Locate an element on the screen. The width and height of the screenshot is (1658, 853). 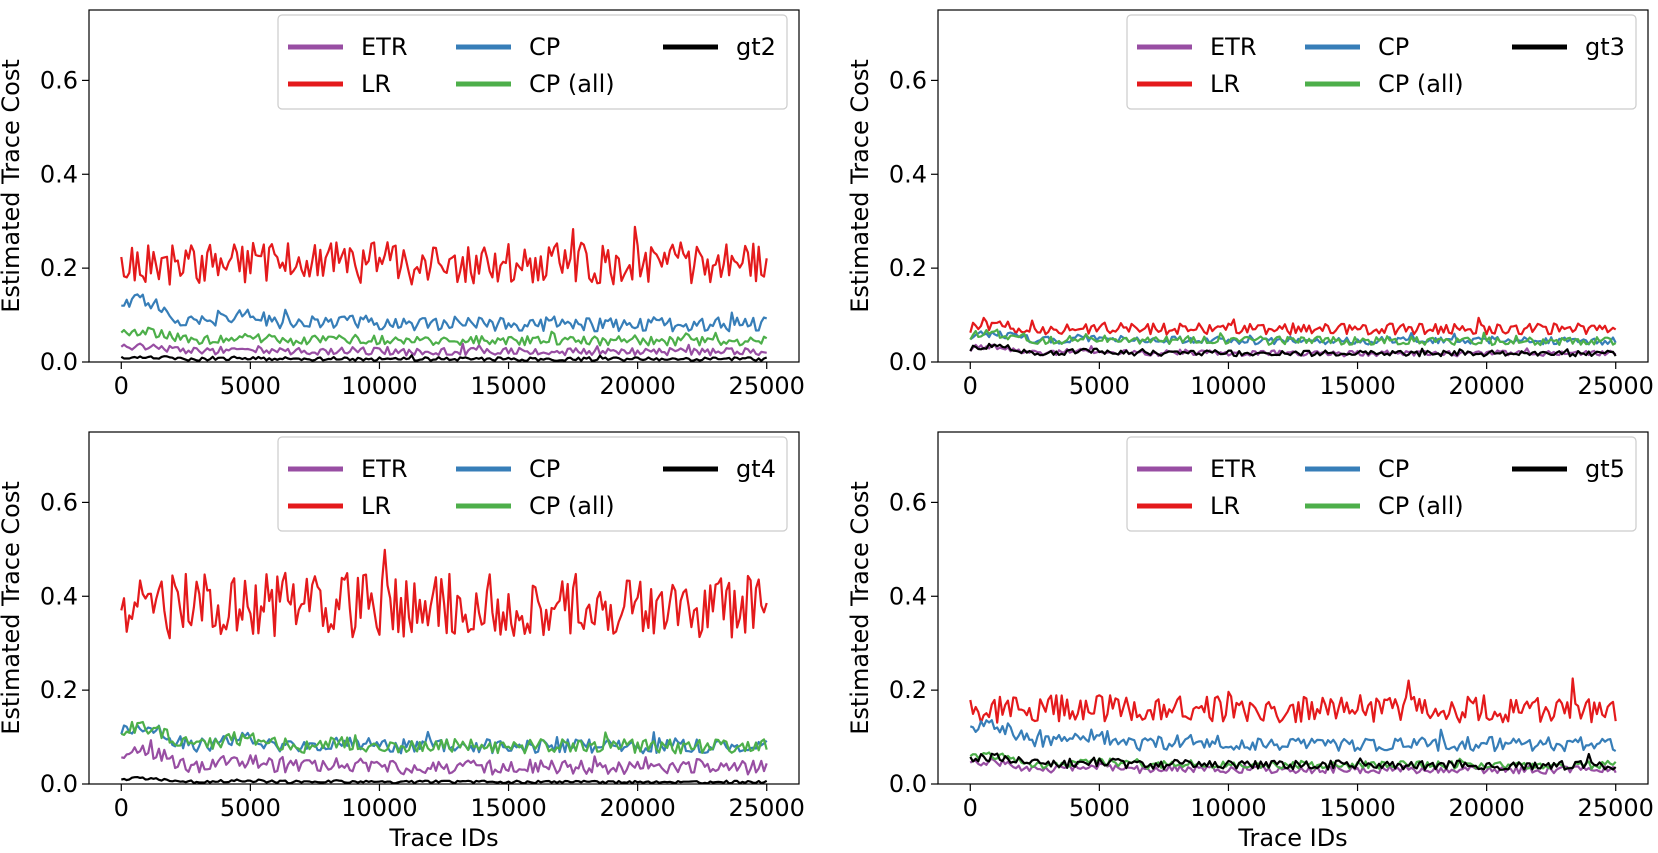
series-line-gt4 is located at coordinates (444, 779).